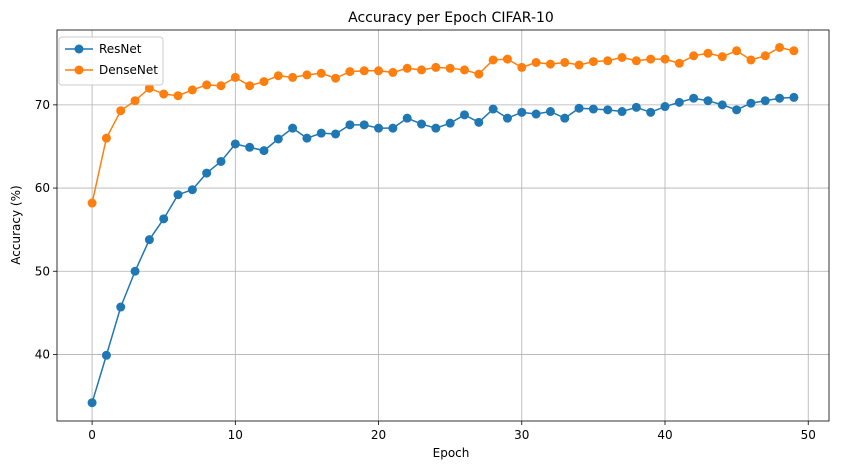 The image size is (841, 474). I want to click on x-tick-label: 0, so click(92, 435).